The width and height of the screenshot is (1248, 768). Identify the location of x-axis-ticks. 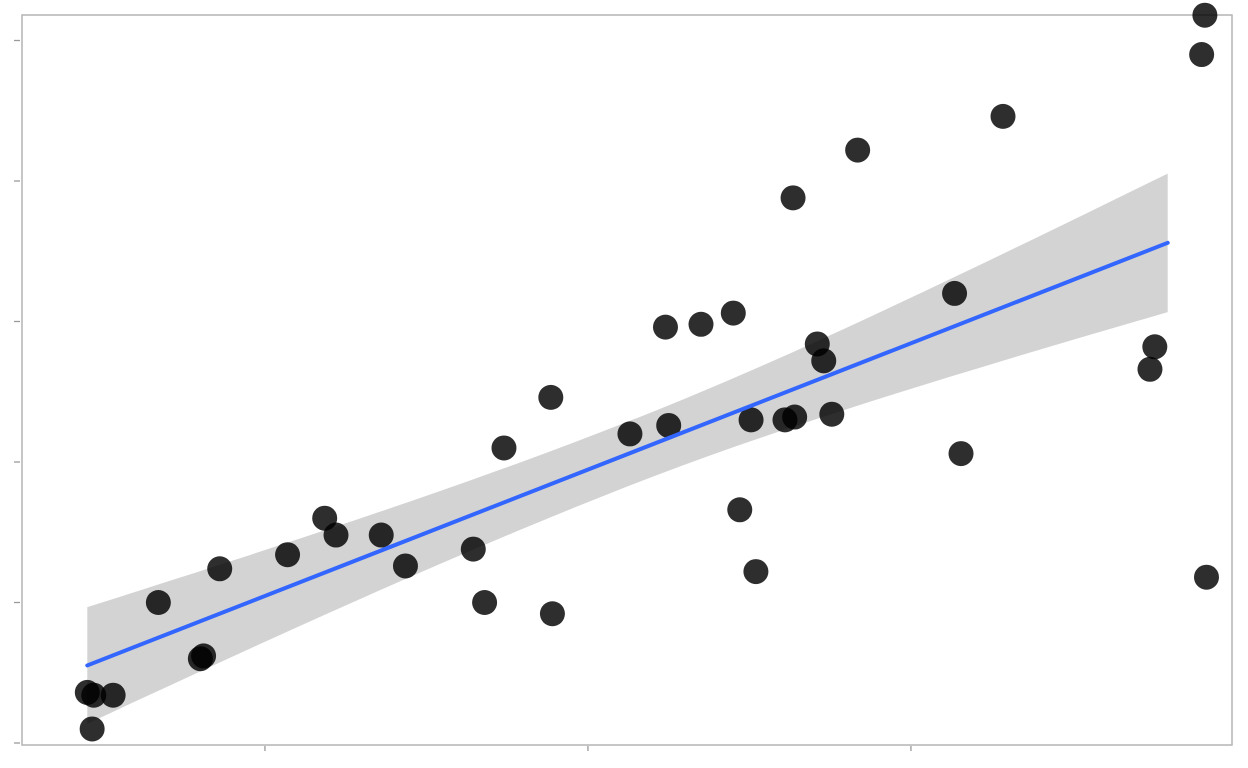
(588, 748).